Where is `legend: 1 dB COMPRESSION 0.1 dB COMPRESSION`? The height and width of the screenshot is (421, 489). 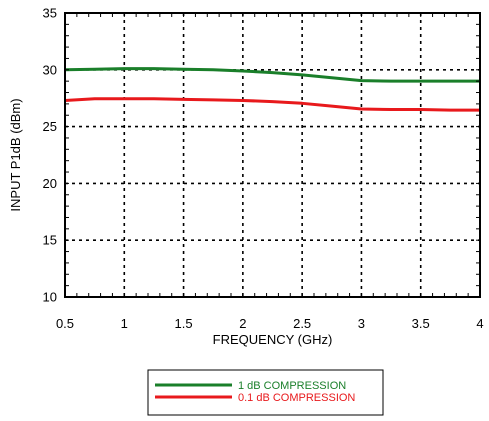 legend: 1 dB COMPRESSION 0.1 dB COMPRESSION is located at coordinates (265, 392).